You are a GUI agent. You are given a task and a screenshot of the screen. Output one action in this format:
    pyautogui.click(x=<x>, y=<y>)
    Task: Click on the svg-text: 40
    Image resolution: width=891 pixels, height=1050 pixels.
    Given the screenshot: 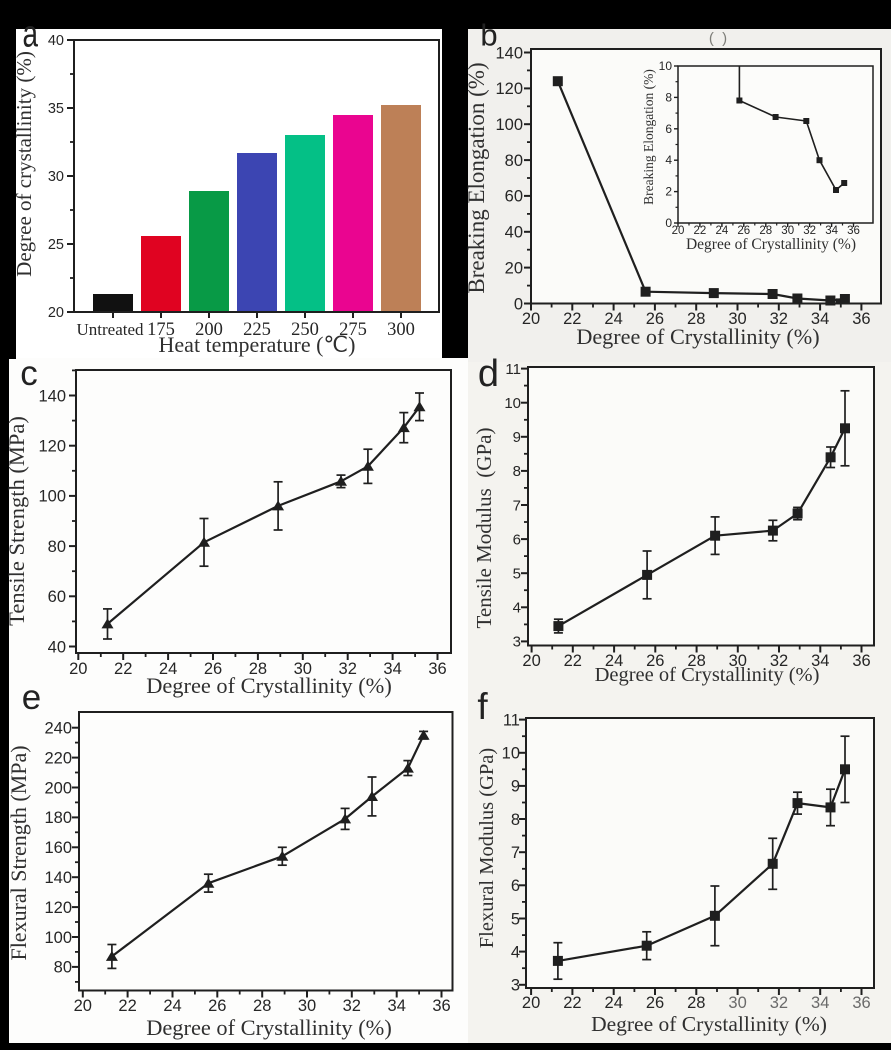 What is the action you would take?
    pyautogui.click(x=56, y=41)
    